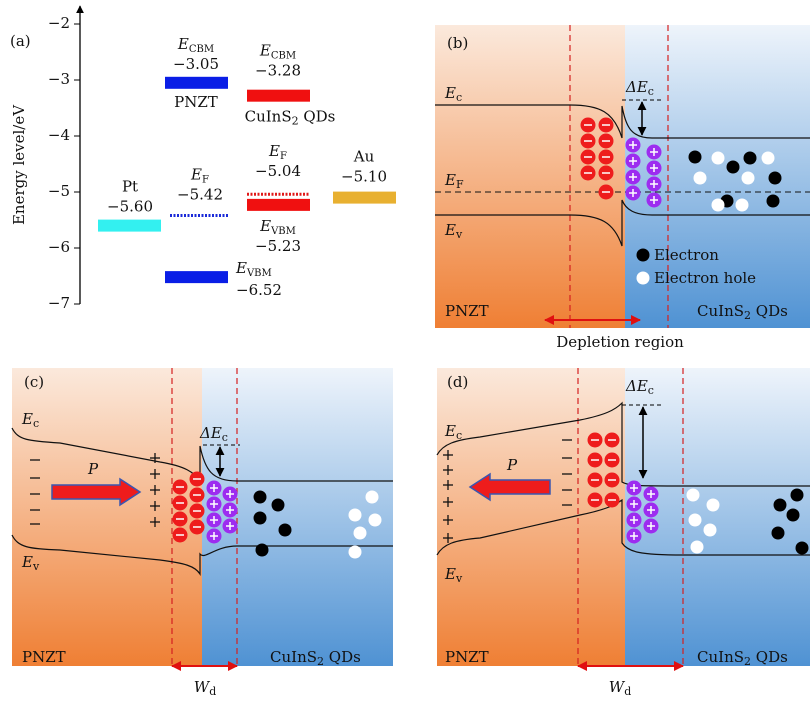  I want to click on band-label-sub: F, so click(460, 184).